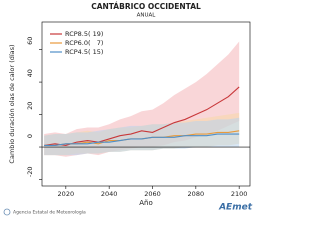 The image size is (320, 240). What do you see at coordinates (76, 34) in the screenshot?
I see `legend-label: RCP8.5` at bounding box center [76, 34].